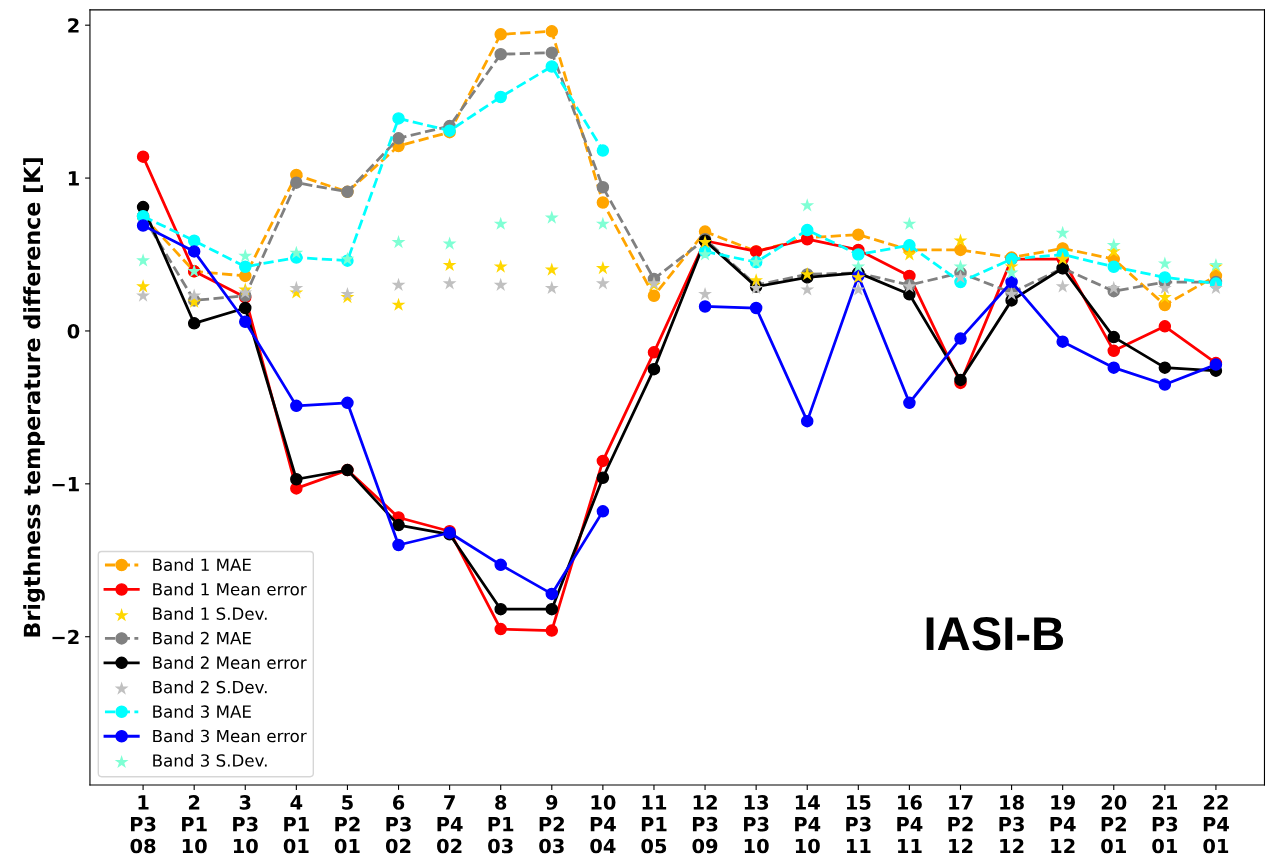 The image size is (1267, 868). I want to click on y-axis-title: Brigthness temperature difference [K], so click(34, 397).